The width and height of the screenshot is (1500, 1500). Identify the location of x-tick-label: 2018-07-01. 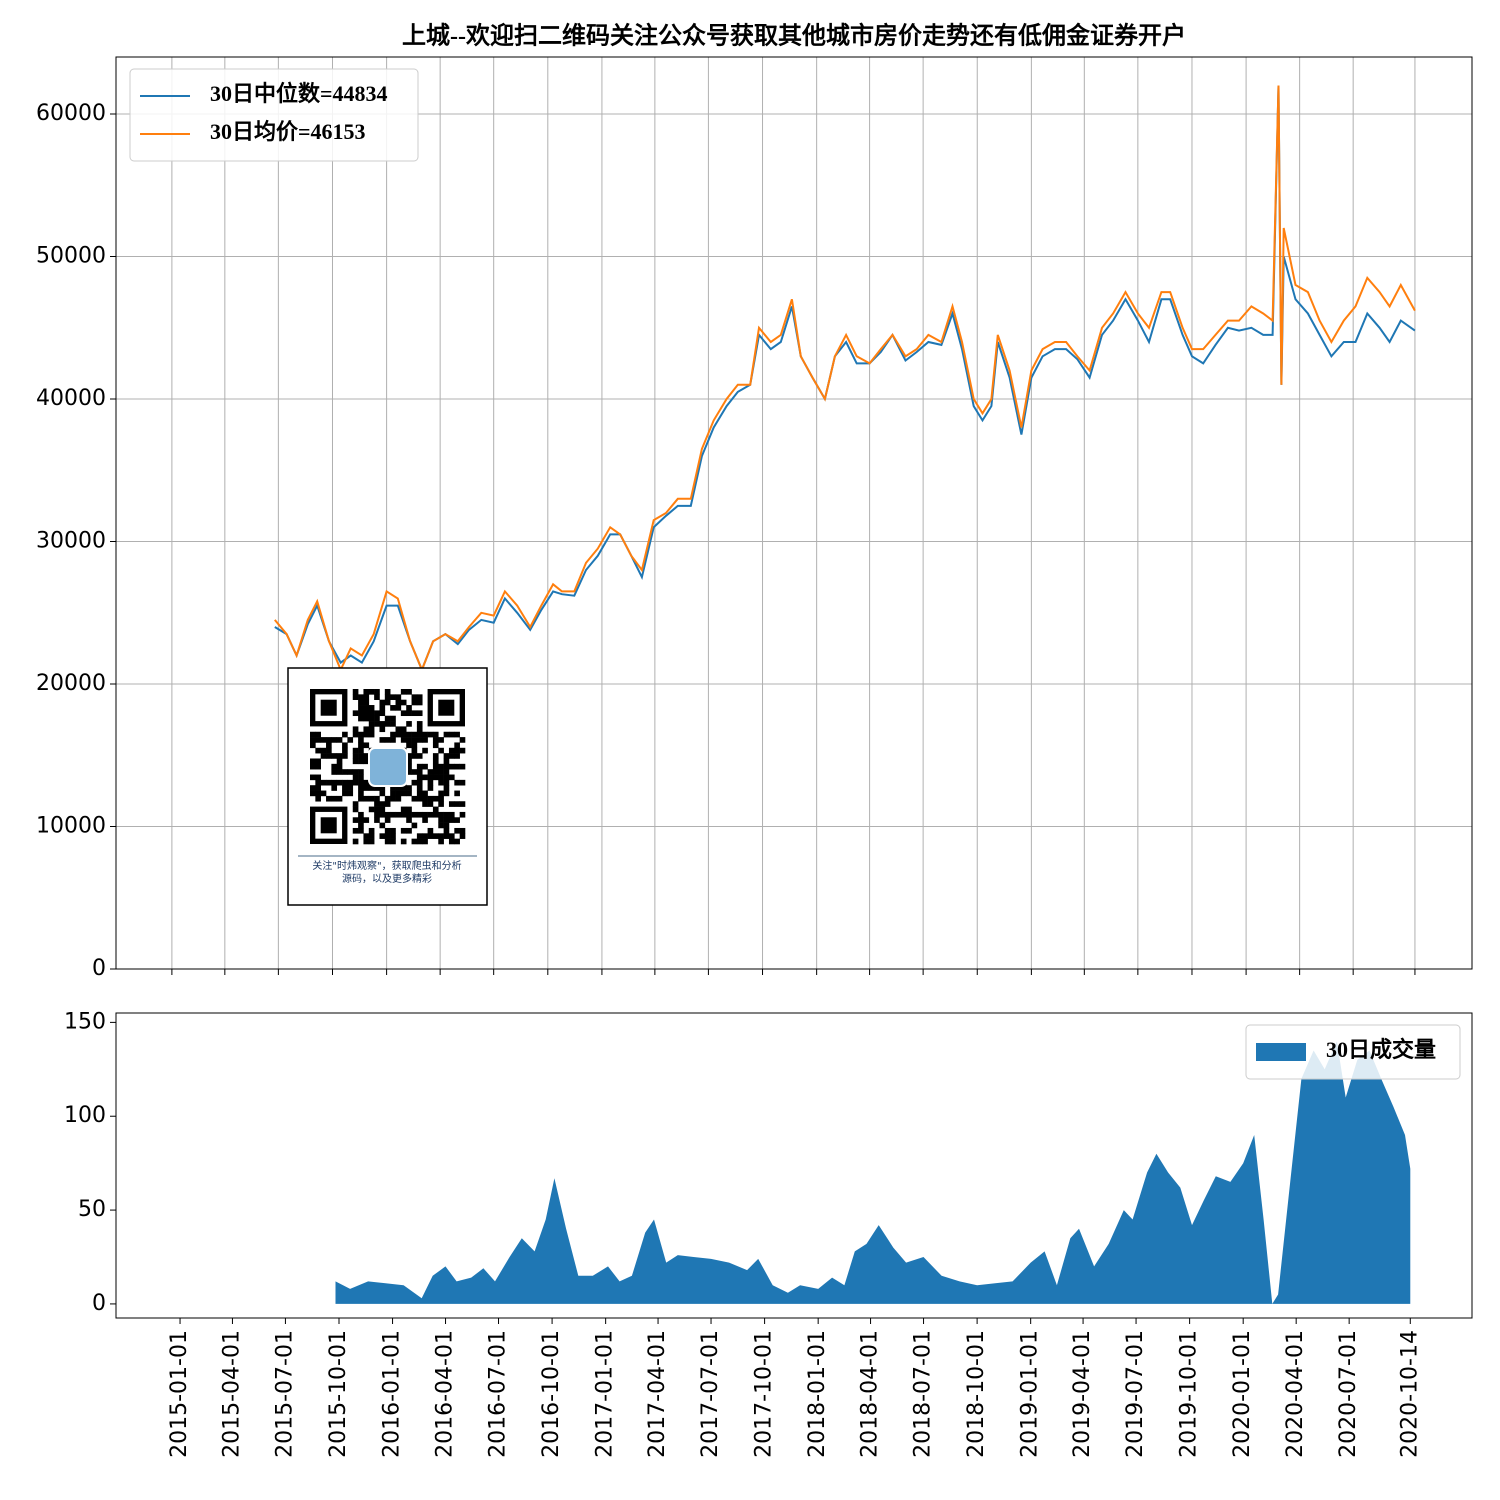
(923, 1394).